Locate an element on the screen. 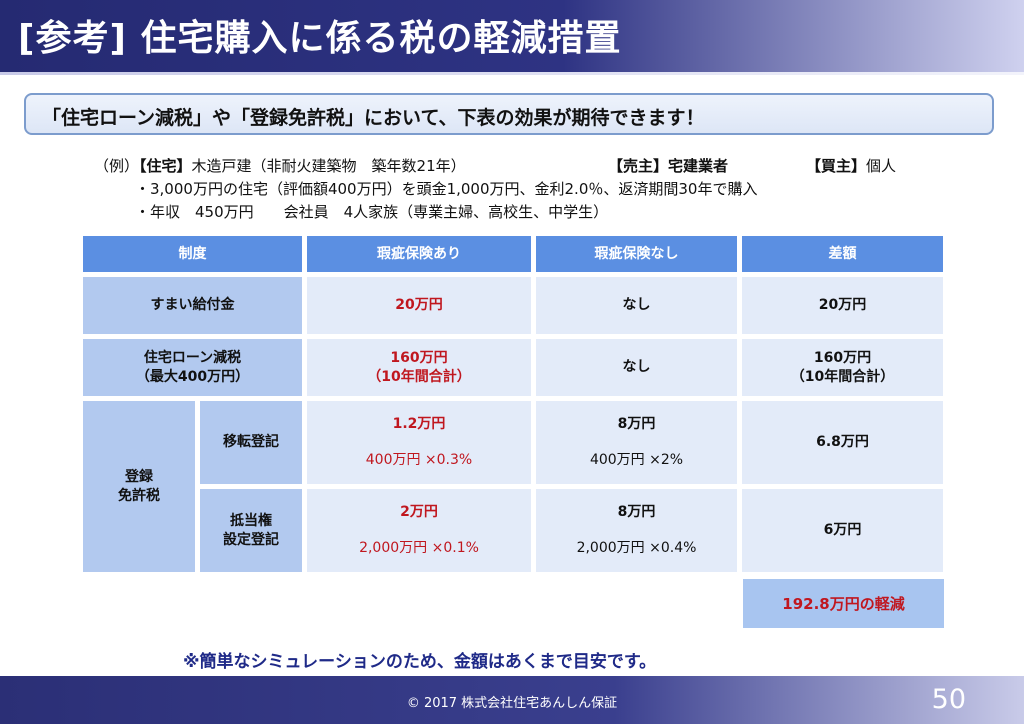 This screenshot has width=1024, height=724. loan-diff-amount: 160万円 is located at coordinates (842, 357).